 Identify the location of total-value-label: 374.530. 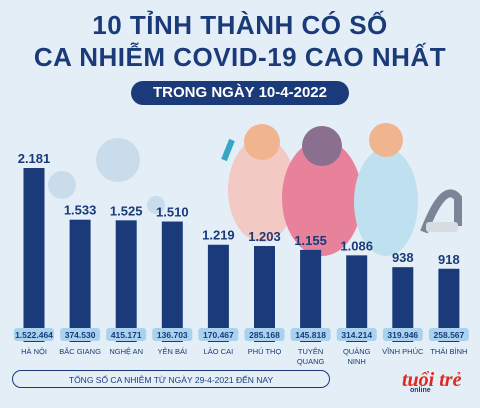
(80, 335).